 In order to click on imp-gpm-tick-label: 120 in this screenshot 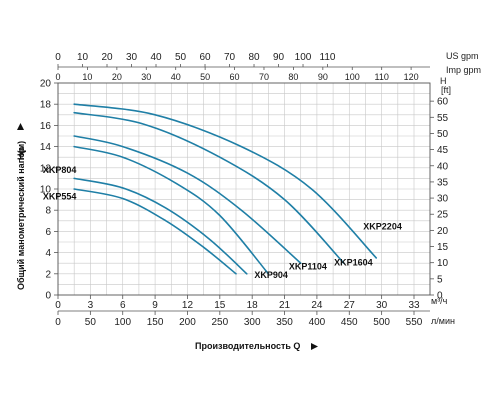, I will do `click(411, 77)`.